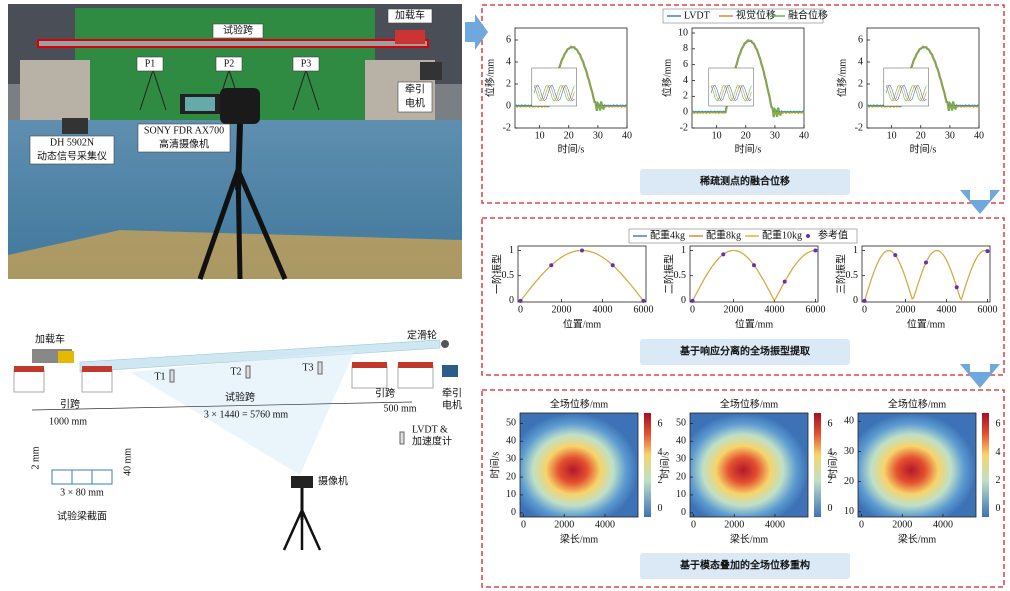 The width and height of the screenshot is (1010, 591). Describe the element at coordinates (744, 564) in the screenshot. I see `caption: 基于模态叠加的全场位移重构` at that location.